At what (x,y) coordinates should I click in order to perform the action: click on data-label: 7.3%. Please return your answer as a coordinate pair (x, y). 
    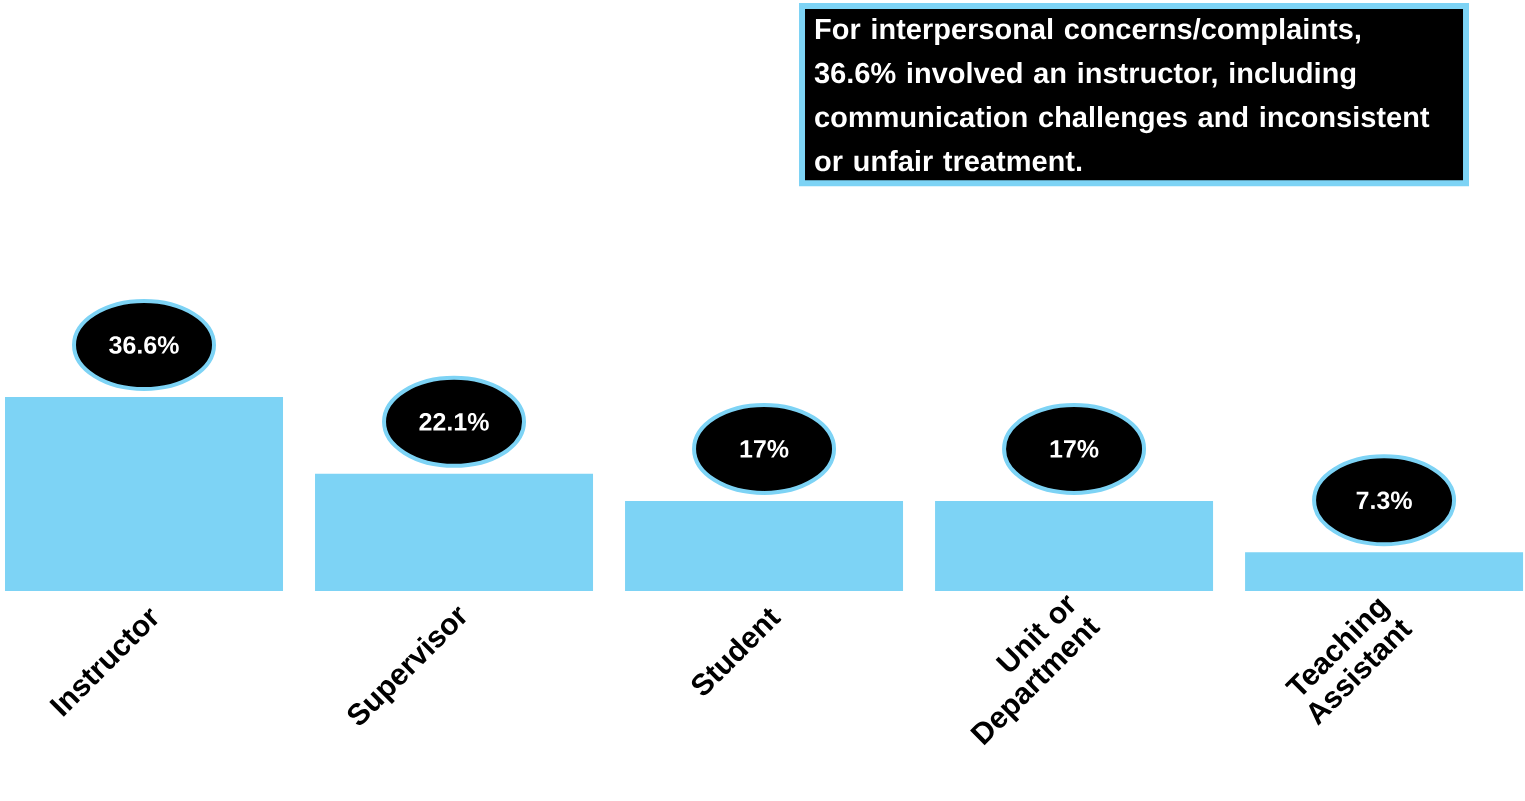
    Looking at the image, I should click on (1384, 500).